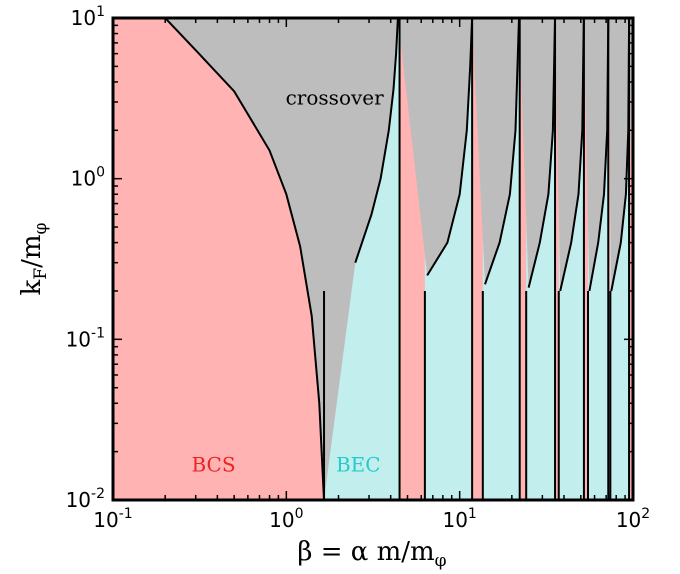 The image size is (680, 574). I want to click on y-tick-label: 10⁰, so click(88, 178).